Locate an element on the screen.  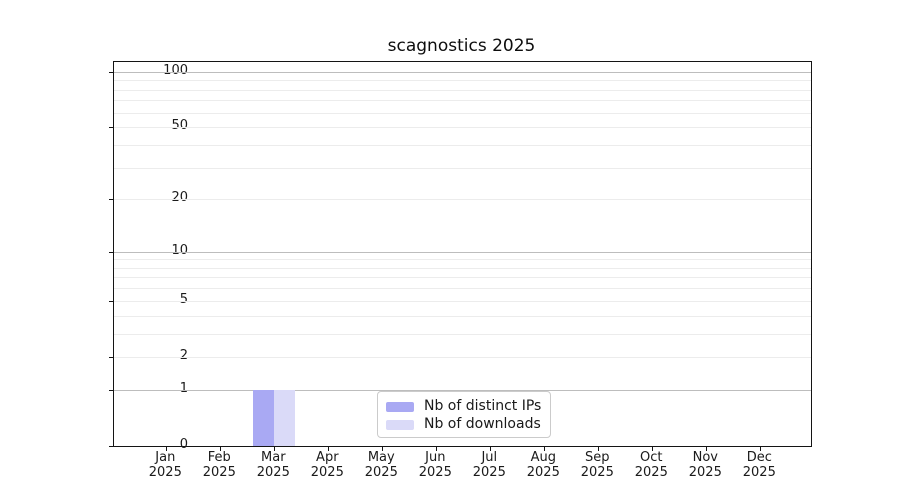
bar-downloads is located at coordinates (285, 417).